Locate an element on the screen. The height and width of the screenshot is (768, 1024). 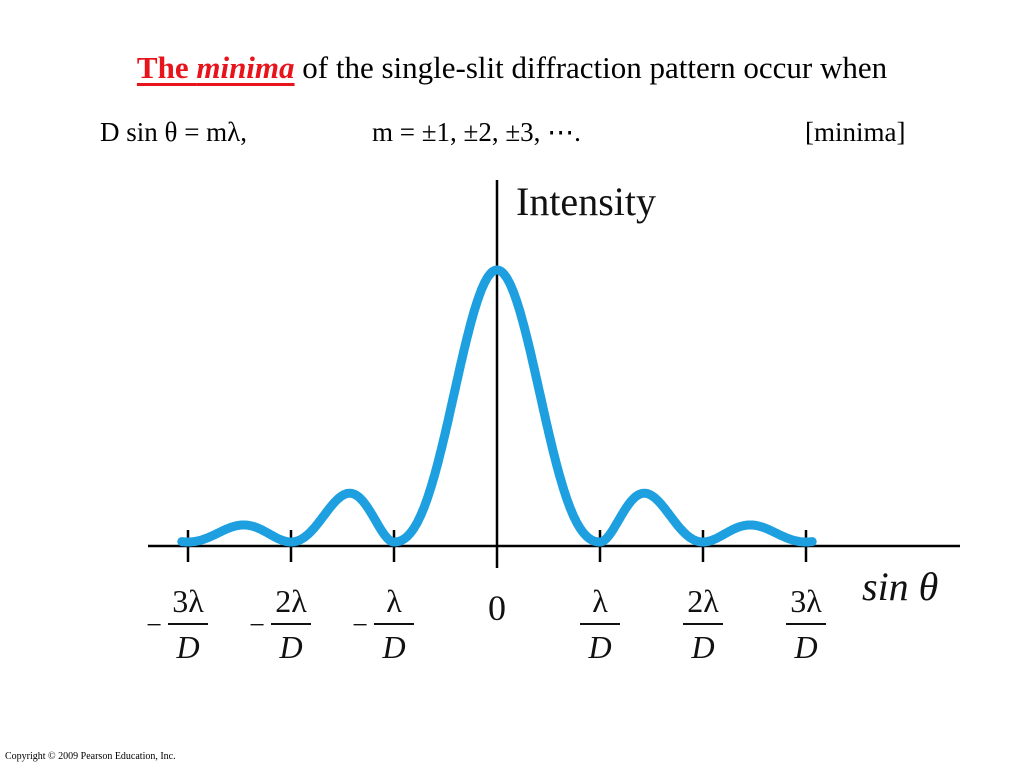
tick-label: 2λ D− is located at coordinates (280, 624).